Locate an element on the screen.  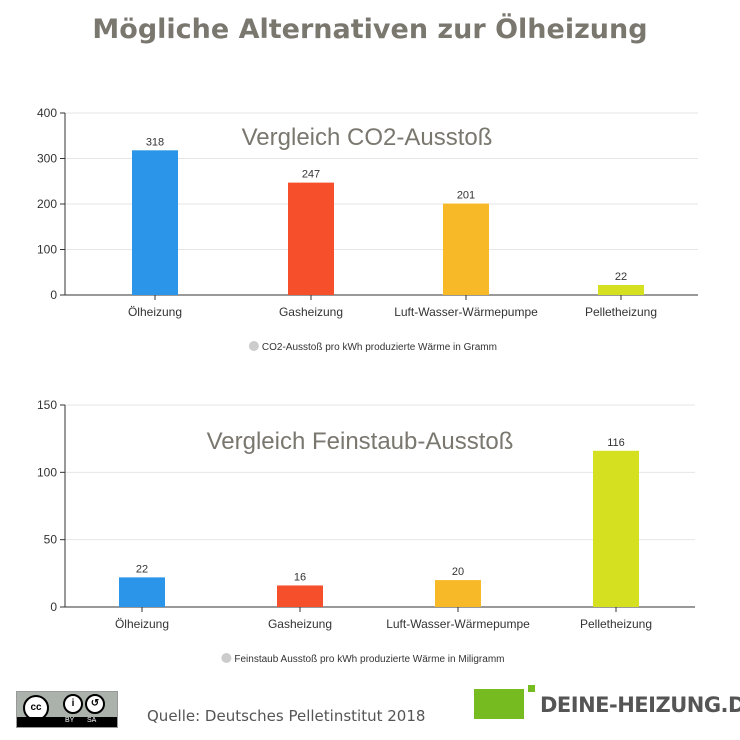
data-label: 16 is located at coordinates (300, 577).